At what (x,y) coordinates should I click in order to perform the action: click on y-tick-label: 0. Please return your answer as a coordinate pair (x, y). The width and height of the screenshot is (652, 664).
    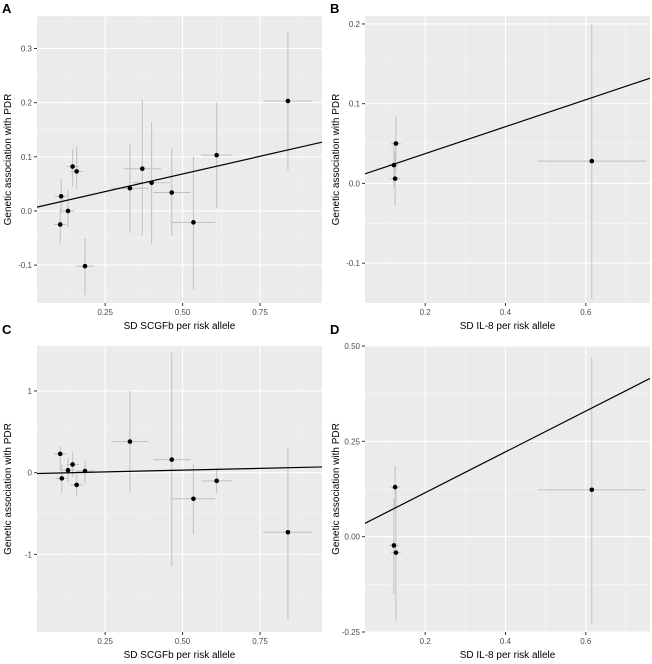
    Looking at the image, I should click on (30, 473).